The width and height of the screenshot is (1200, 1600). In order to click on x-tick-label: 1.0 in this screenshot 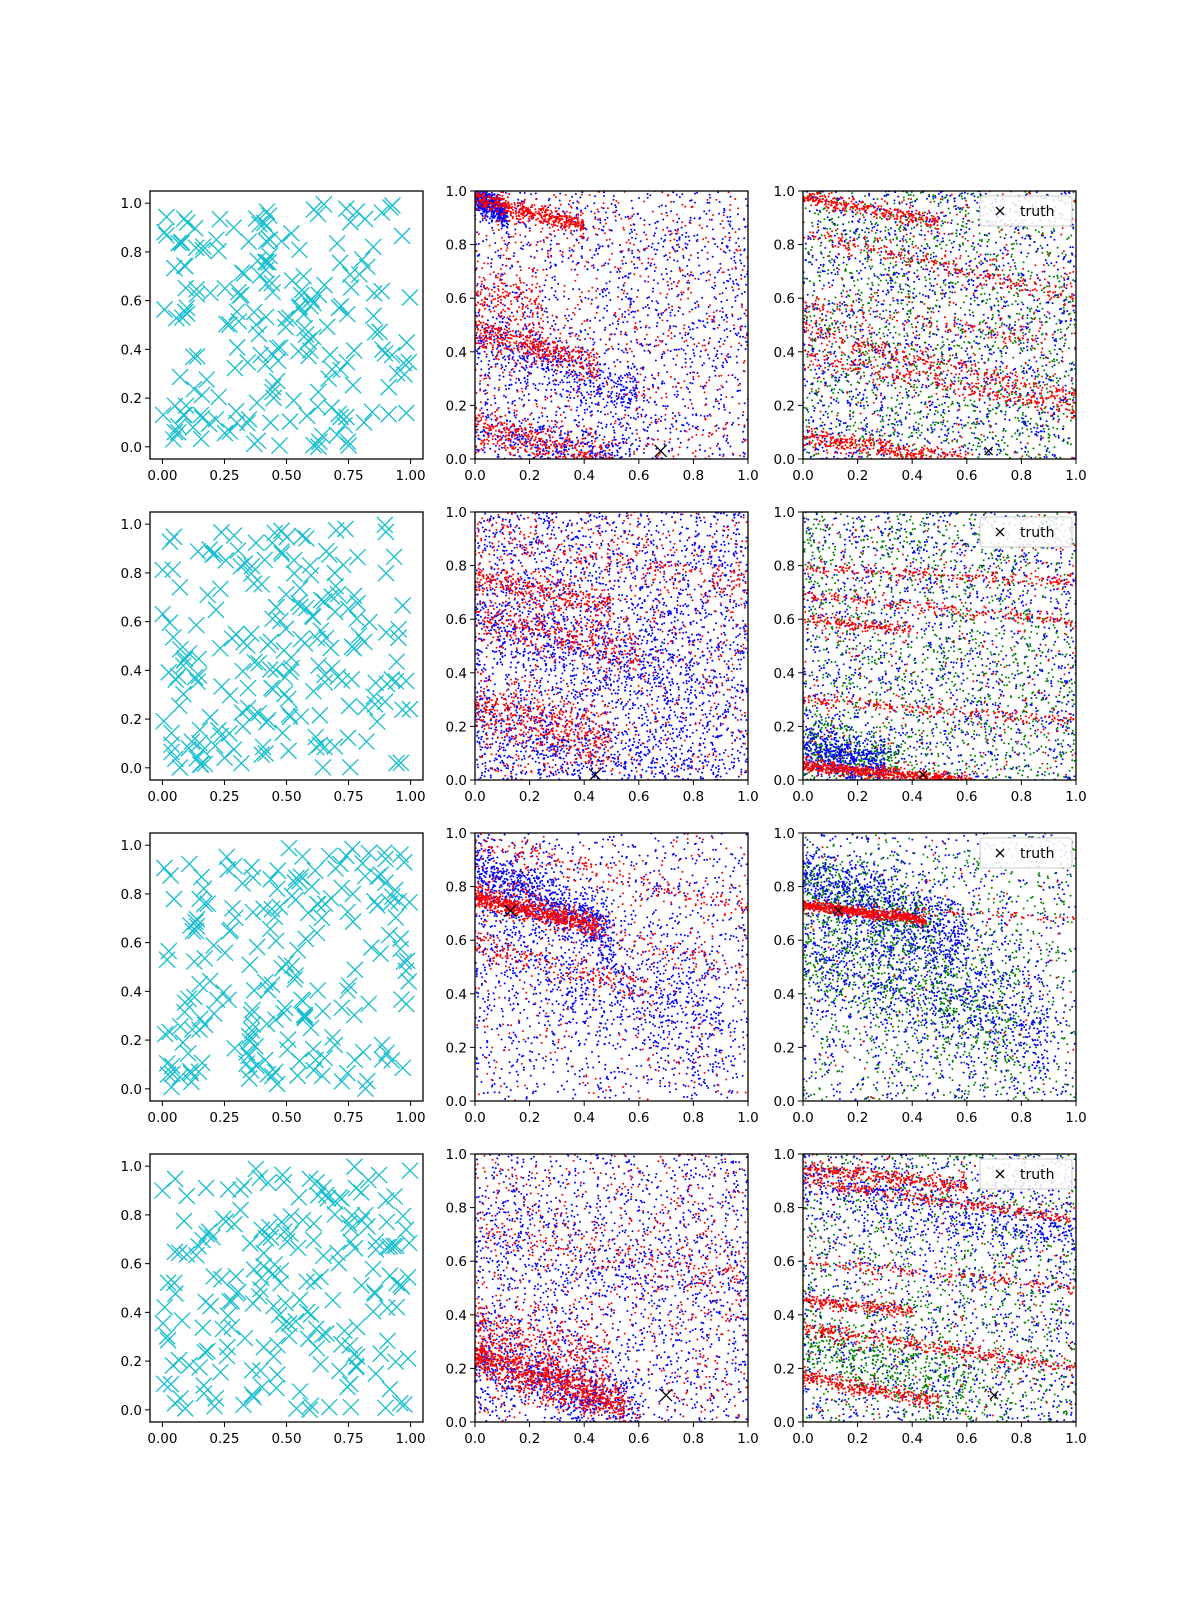, I will do `click(747, 476)`.